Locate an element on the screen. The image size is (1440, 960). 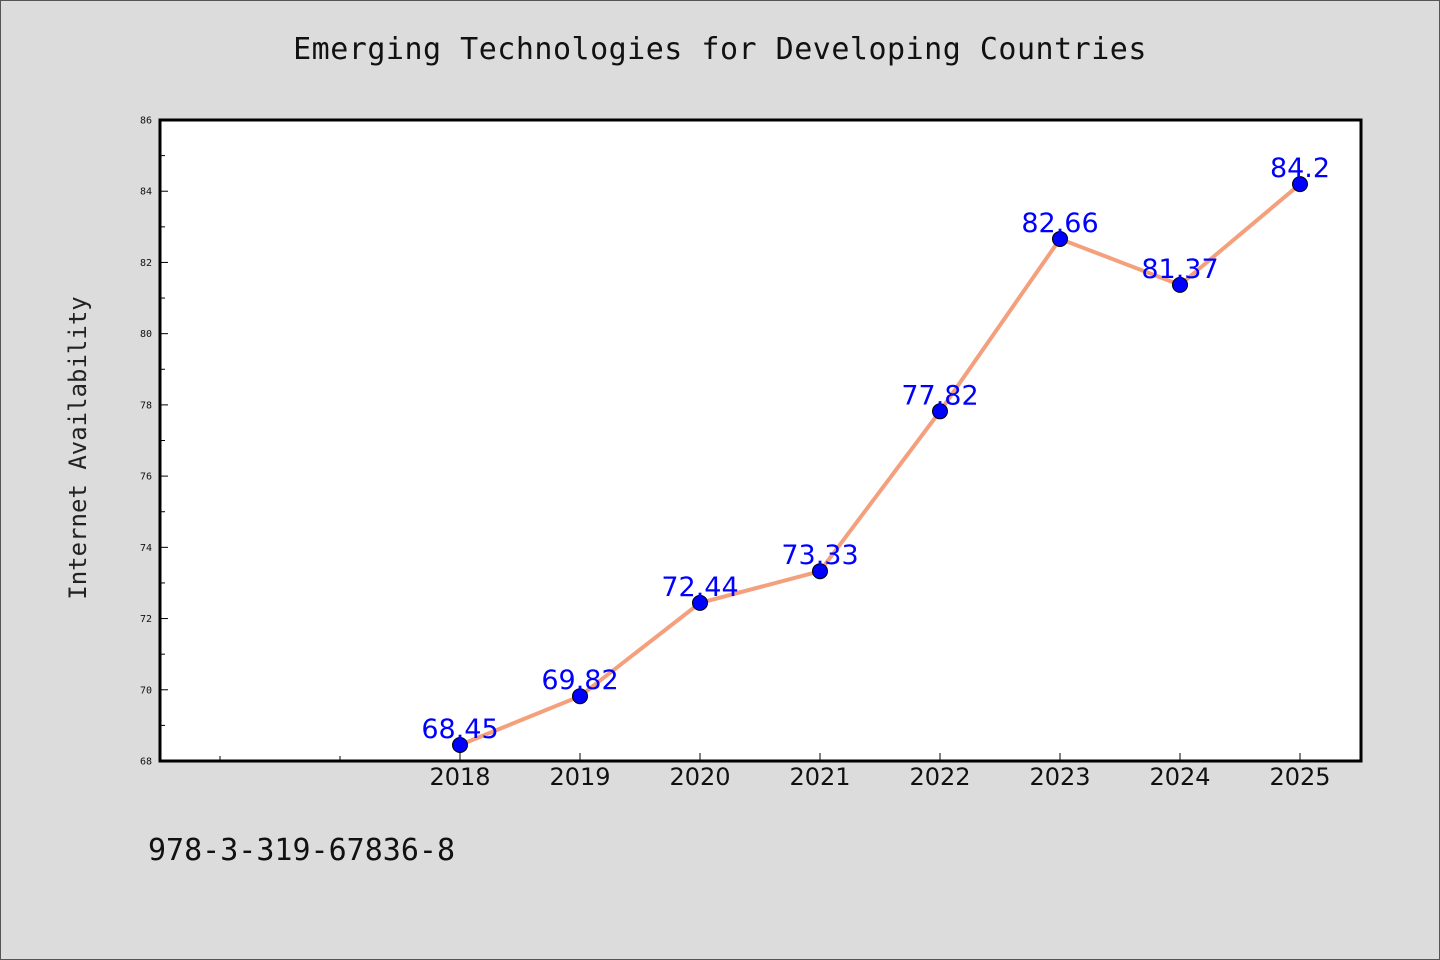
x-tick-label: 2019 is located at coordinates (579, 777).